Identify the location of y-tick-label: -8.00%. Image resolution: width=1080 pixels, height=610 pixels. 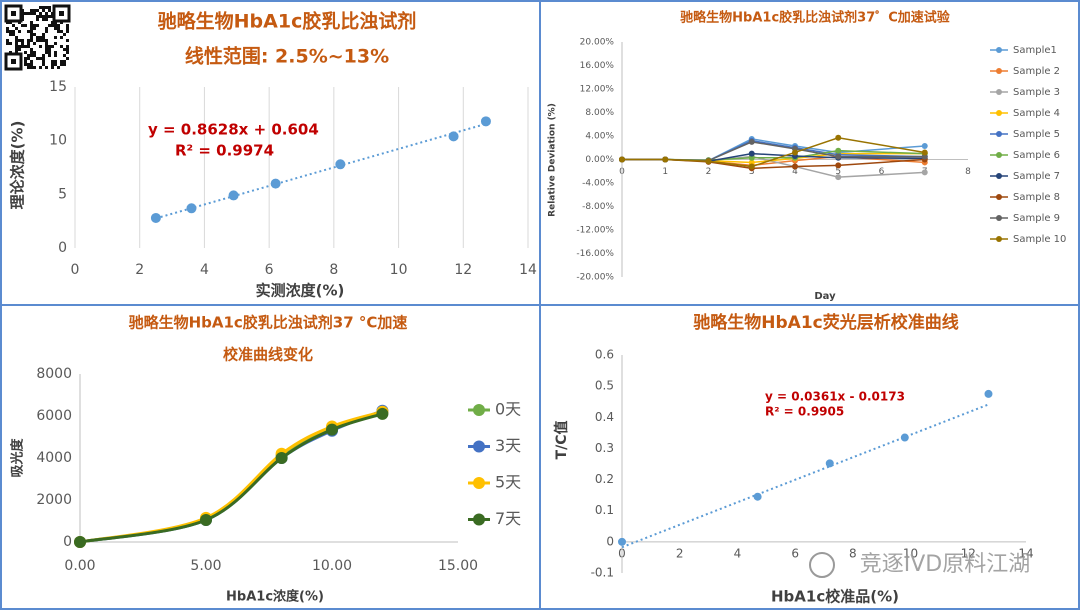
(598, 207).